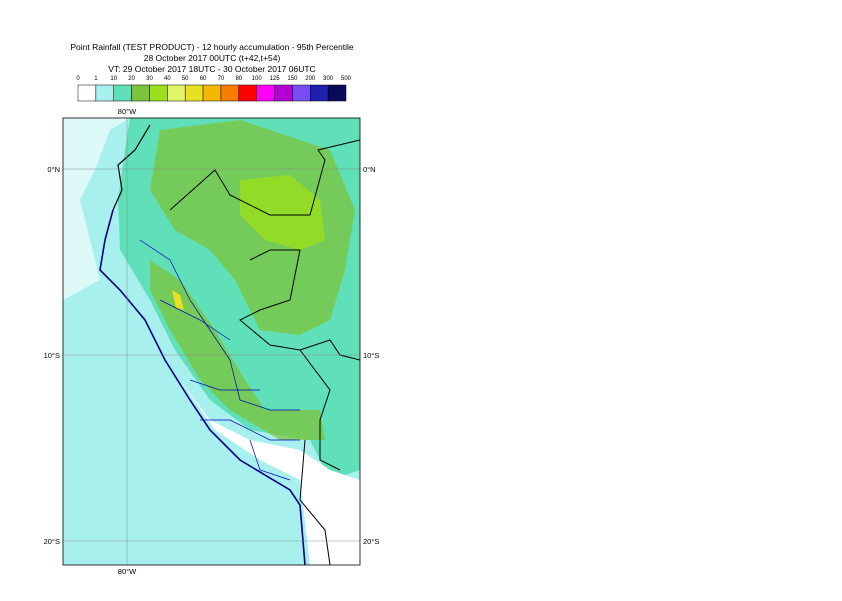  What do you see at coordinates (310, 79) in the screenshot?
I see `legend-label: 200` at bounding box center [310, 79].